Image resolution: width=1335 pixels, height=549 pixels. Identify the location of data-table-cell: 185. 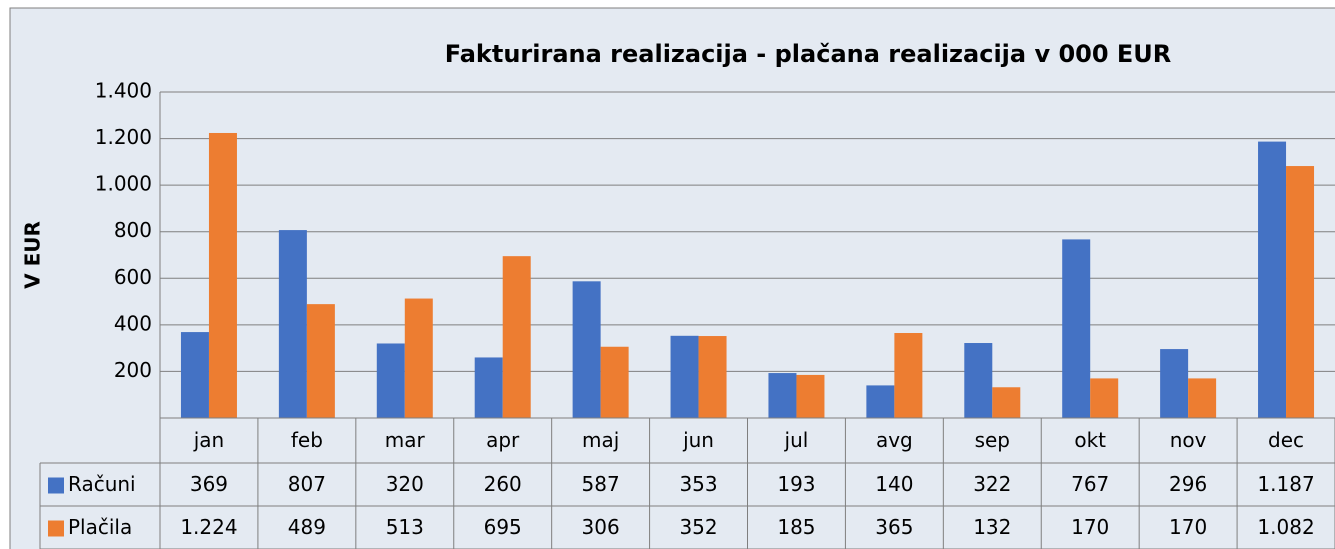
(796, 527).